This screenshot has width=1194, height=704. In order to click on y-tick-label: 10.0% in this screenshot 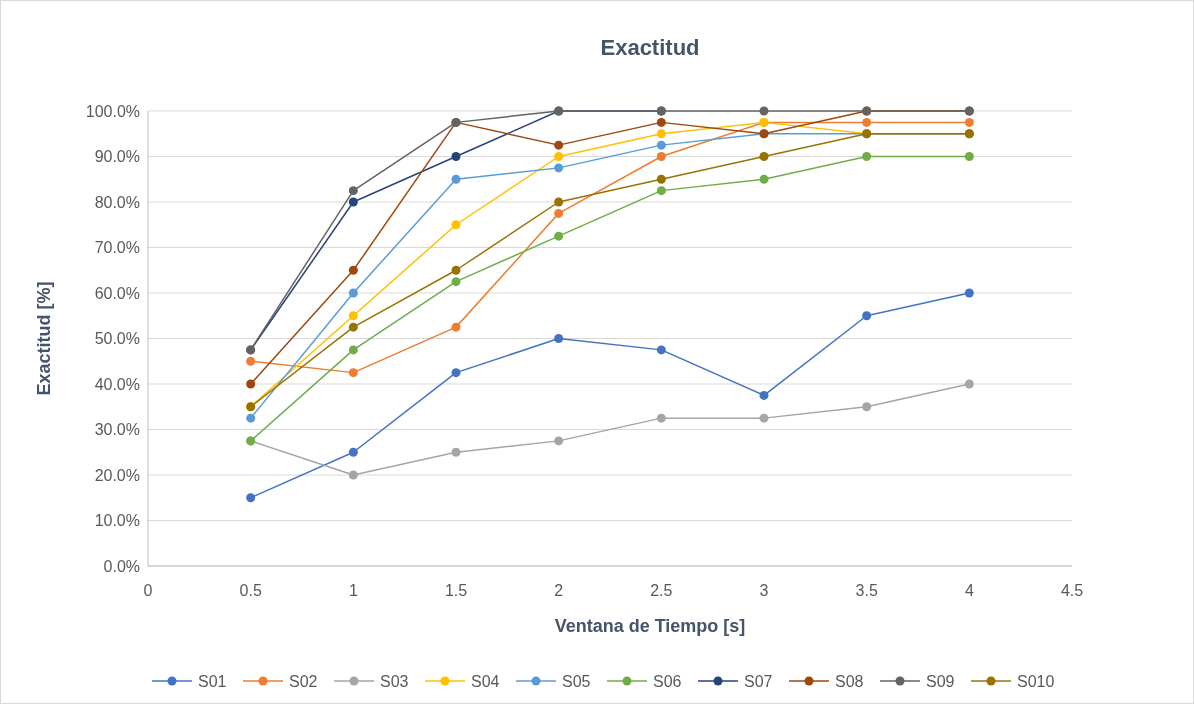, I will do `click(117, 521)`.